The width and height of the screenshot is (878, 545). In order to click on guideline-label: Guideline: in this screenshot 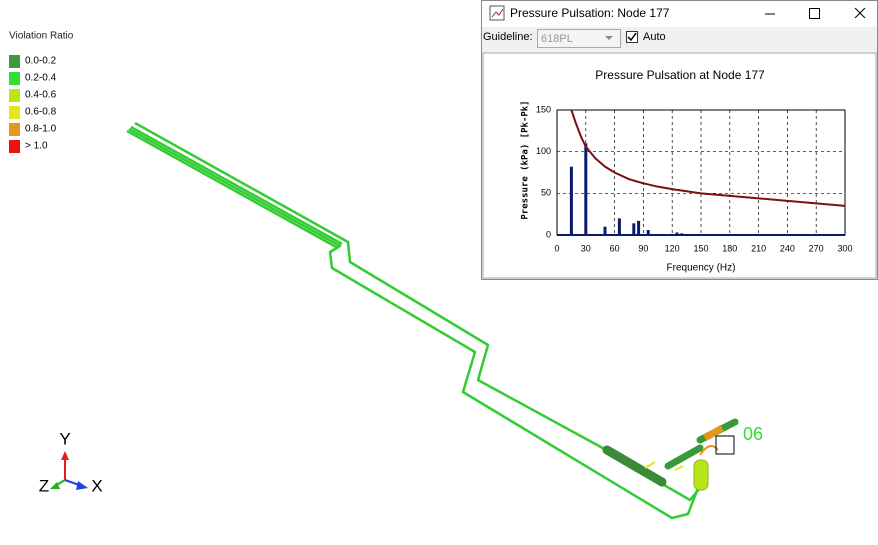, I will do `click(508, 37)`.